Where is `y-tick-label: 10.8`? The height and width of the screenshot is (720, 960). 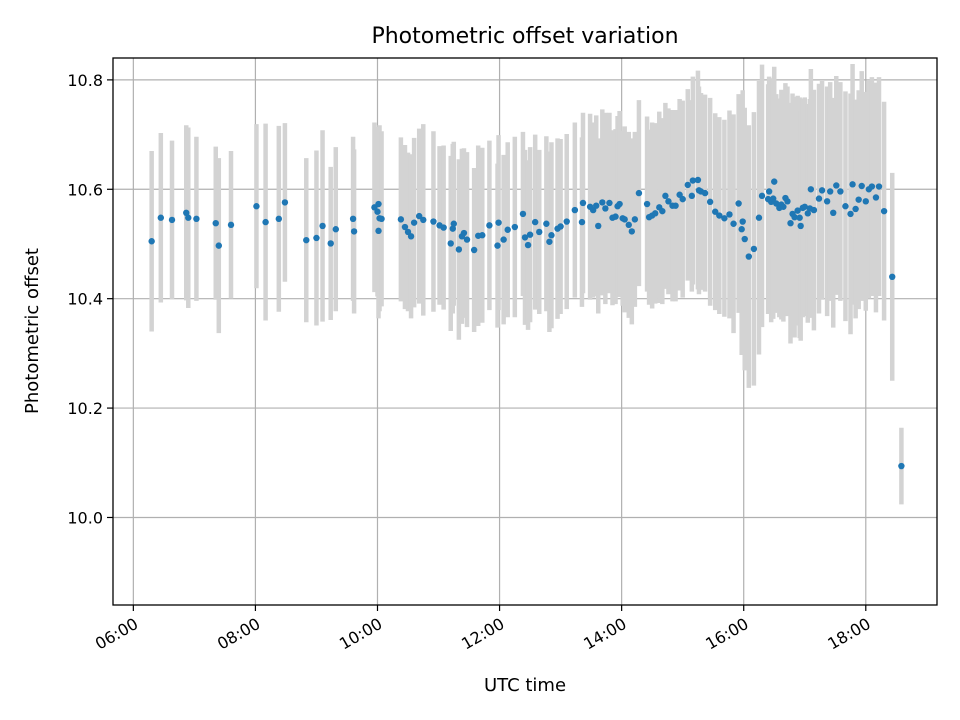 y-tick-label: 10.8 is located at coordinates (85, 80).